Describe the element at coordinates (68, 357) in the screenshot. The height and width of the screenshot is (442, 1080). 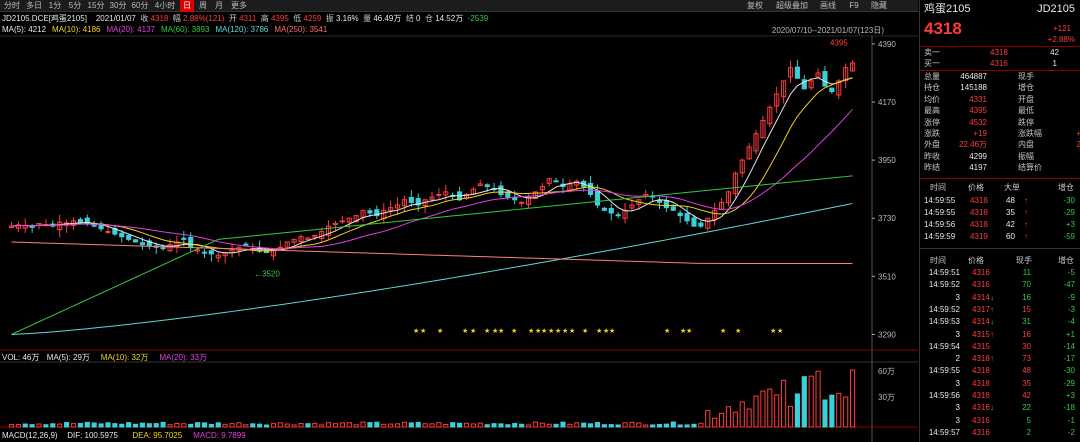
I see `vol-legend-1: MA(5): 29万` at that location.